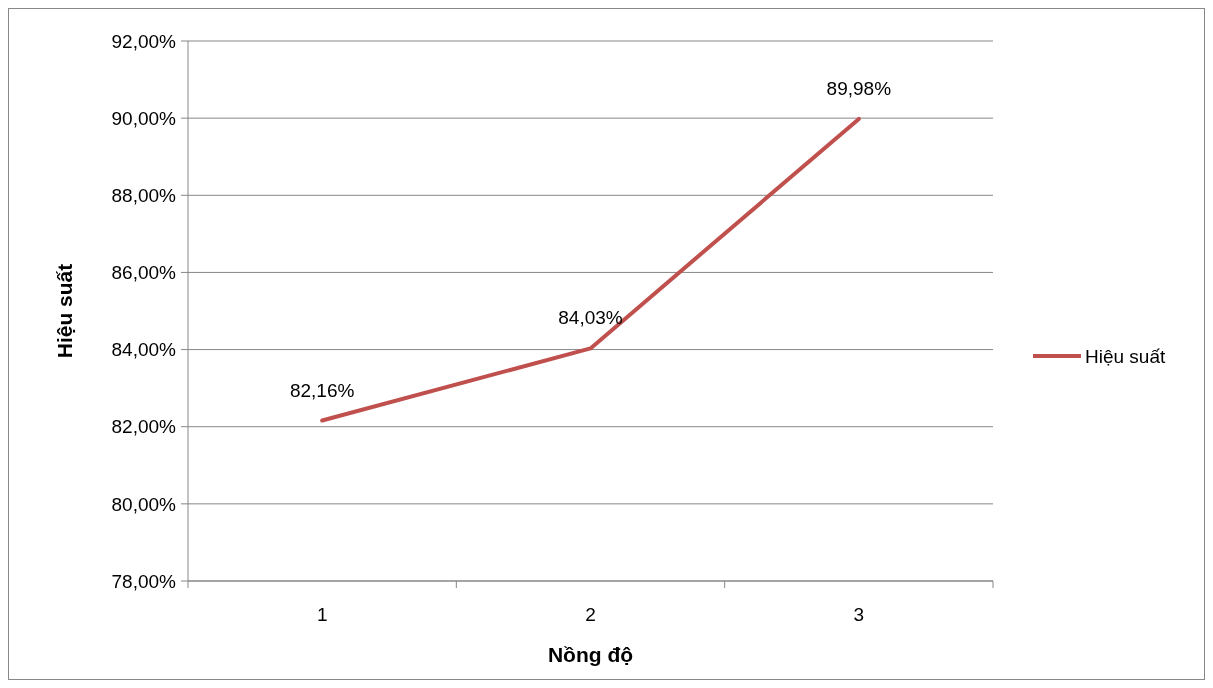  Describe the element at coordinates (144, 581) in the screenshot. I see `y-tick-label: 78,00%` at that location.